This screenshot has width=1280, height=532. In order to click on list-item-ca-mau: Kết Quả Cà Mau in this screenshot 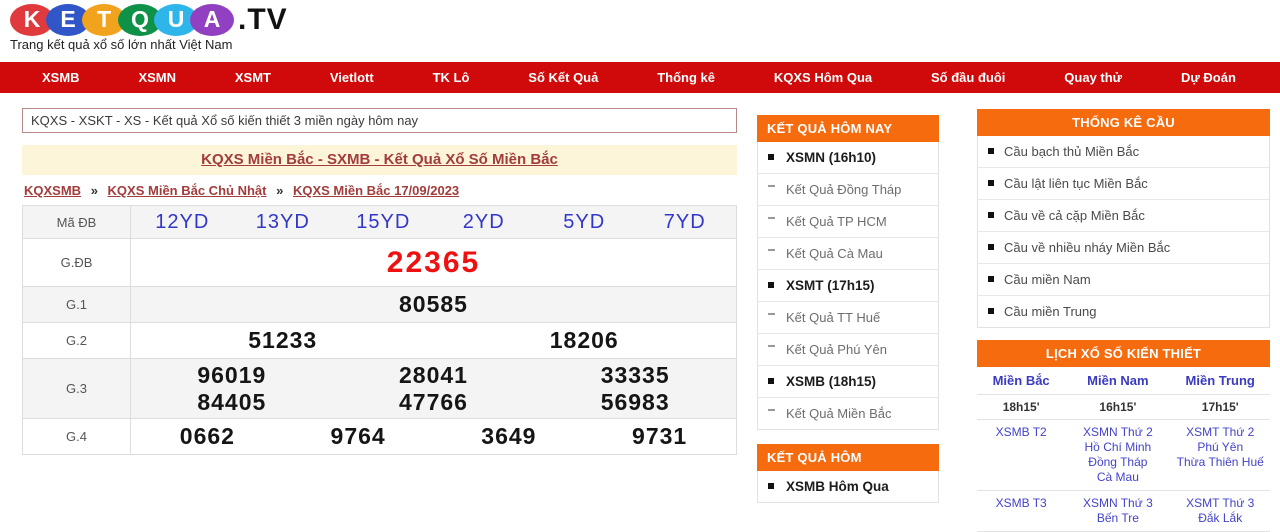, I will do `click(848, 253)`.